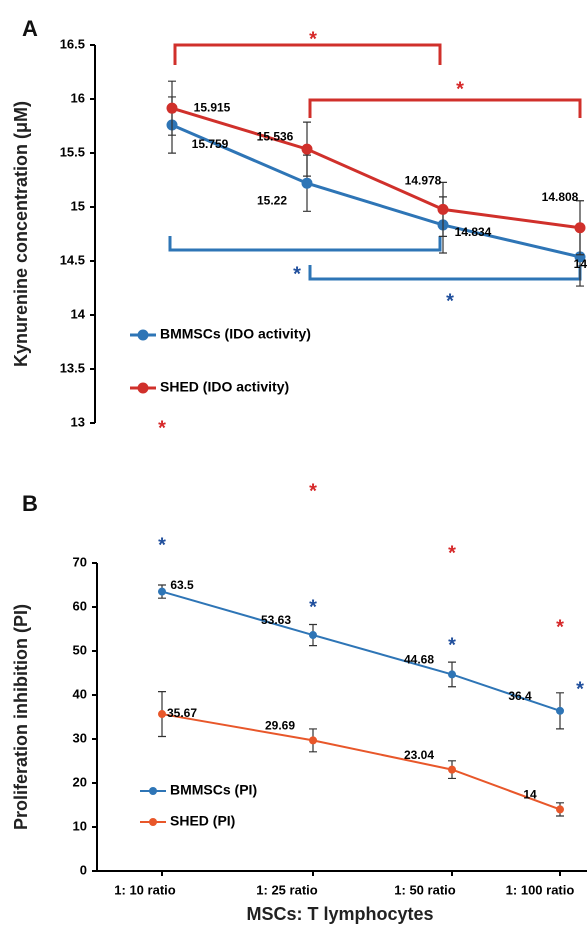  I want to click on y-tick-label: 14.5, so click(72, 259).